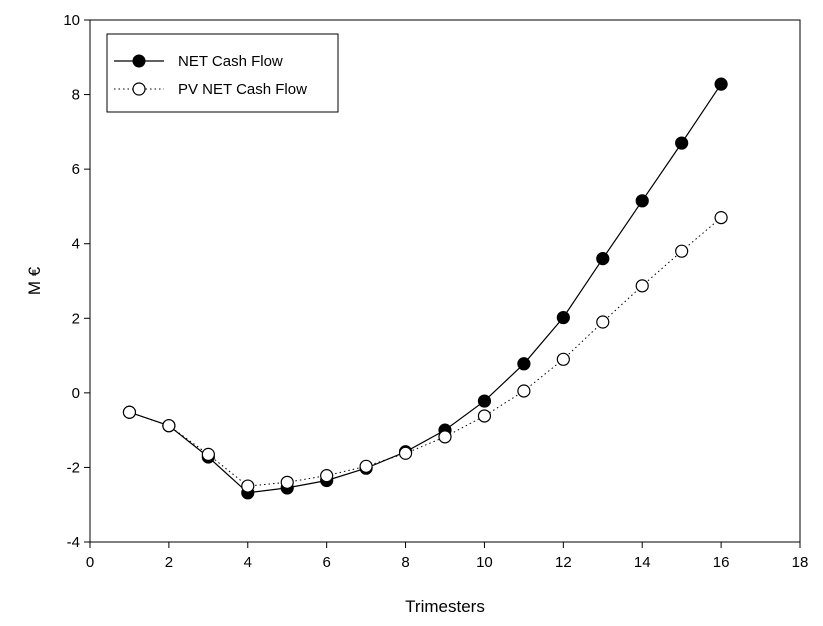 The height and width of the screenshot is (626, 823). I want to click on legend-label-pv-net-cash-flow: PV NET Cash Flow, so click(242, 89).